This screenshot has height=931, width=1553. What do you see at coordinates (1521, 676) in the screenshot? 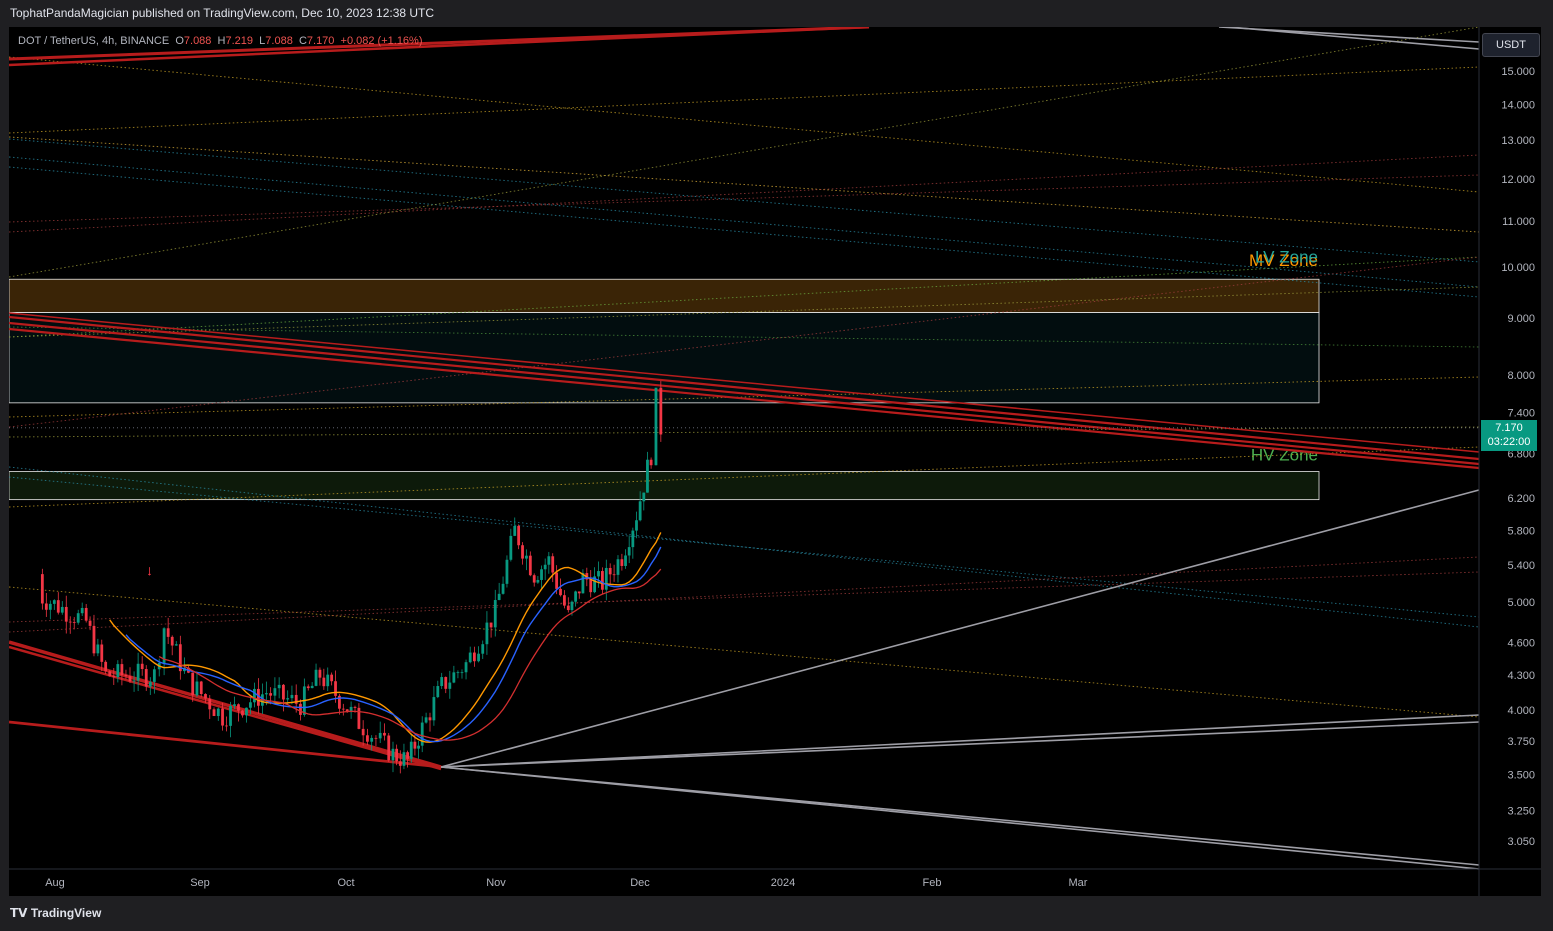
I see `y-tick-label: 4.300` at bounding box center [1521, 676].